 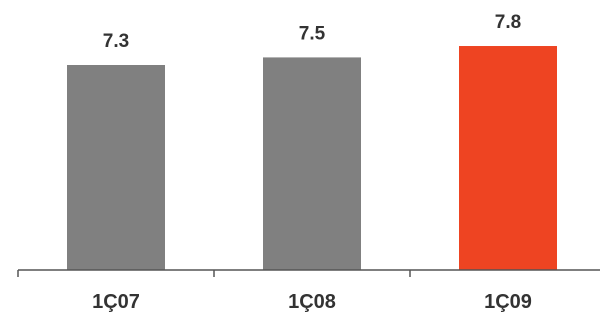 I want to click on x-tick-label-1Ç07: 1Ç07, so click(x=116, y=302).